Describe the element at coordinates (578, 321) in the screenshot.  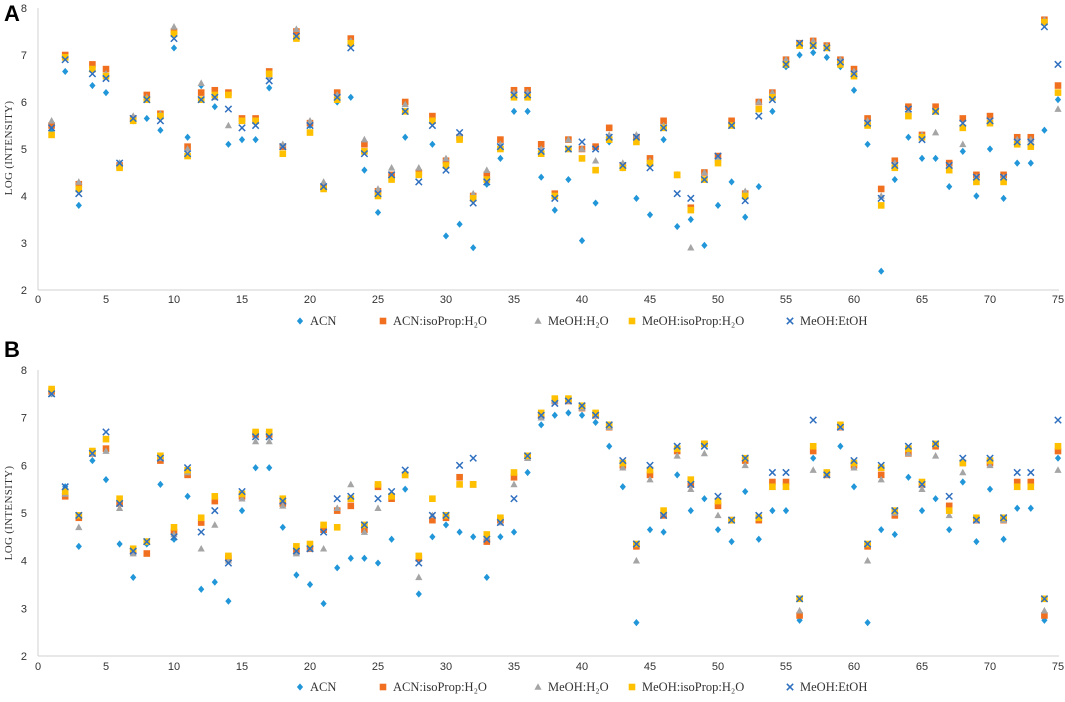
I see `legend-label: MeOH:H₂O` at that location.